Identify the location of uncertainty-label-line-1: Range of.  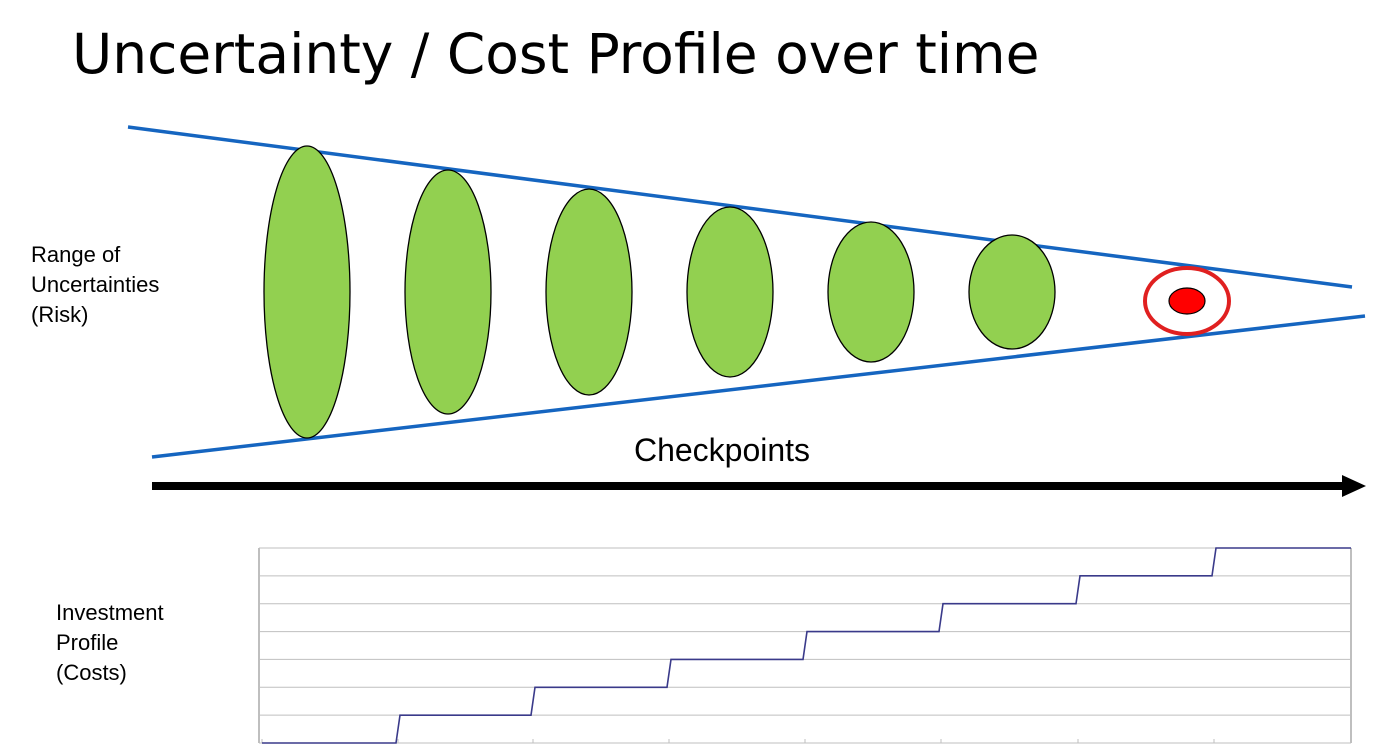
(76, 254).